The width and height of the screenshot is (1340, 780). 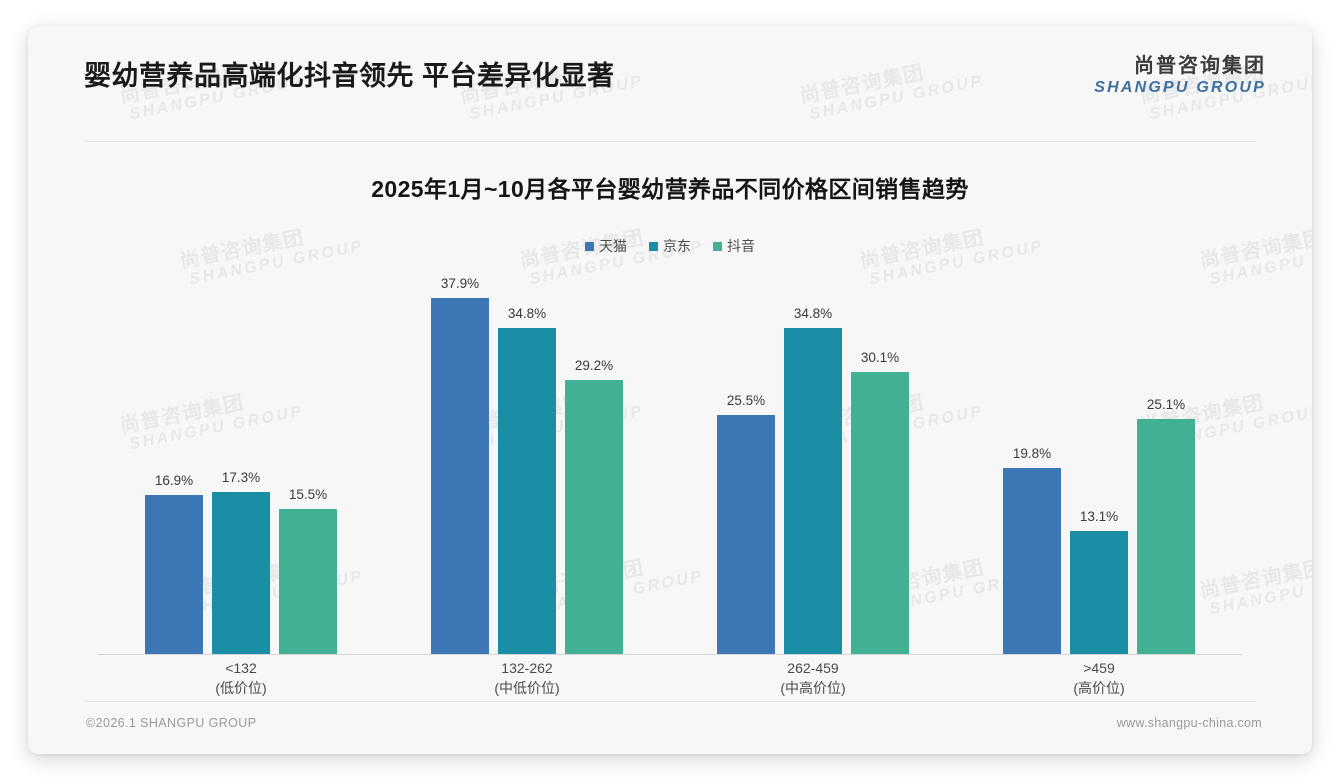 What do you see at coordinates (171, 723) in the screenshot?
I see `footer-copyright: ©2026.1 SHANGPU GROUP` at bounding box center [171, 723].